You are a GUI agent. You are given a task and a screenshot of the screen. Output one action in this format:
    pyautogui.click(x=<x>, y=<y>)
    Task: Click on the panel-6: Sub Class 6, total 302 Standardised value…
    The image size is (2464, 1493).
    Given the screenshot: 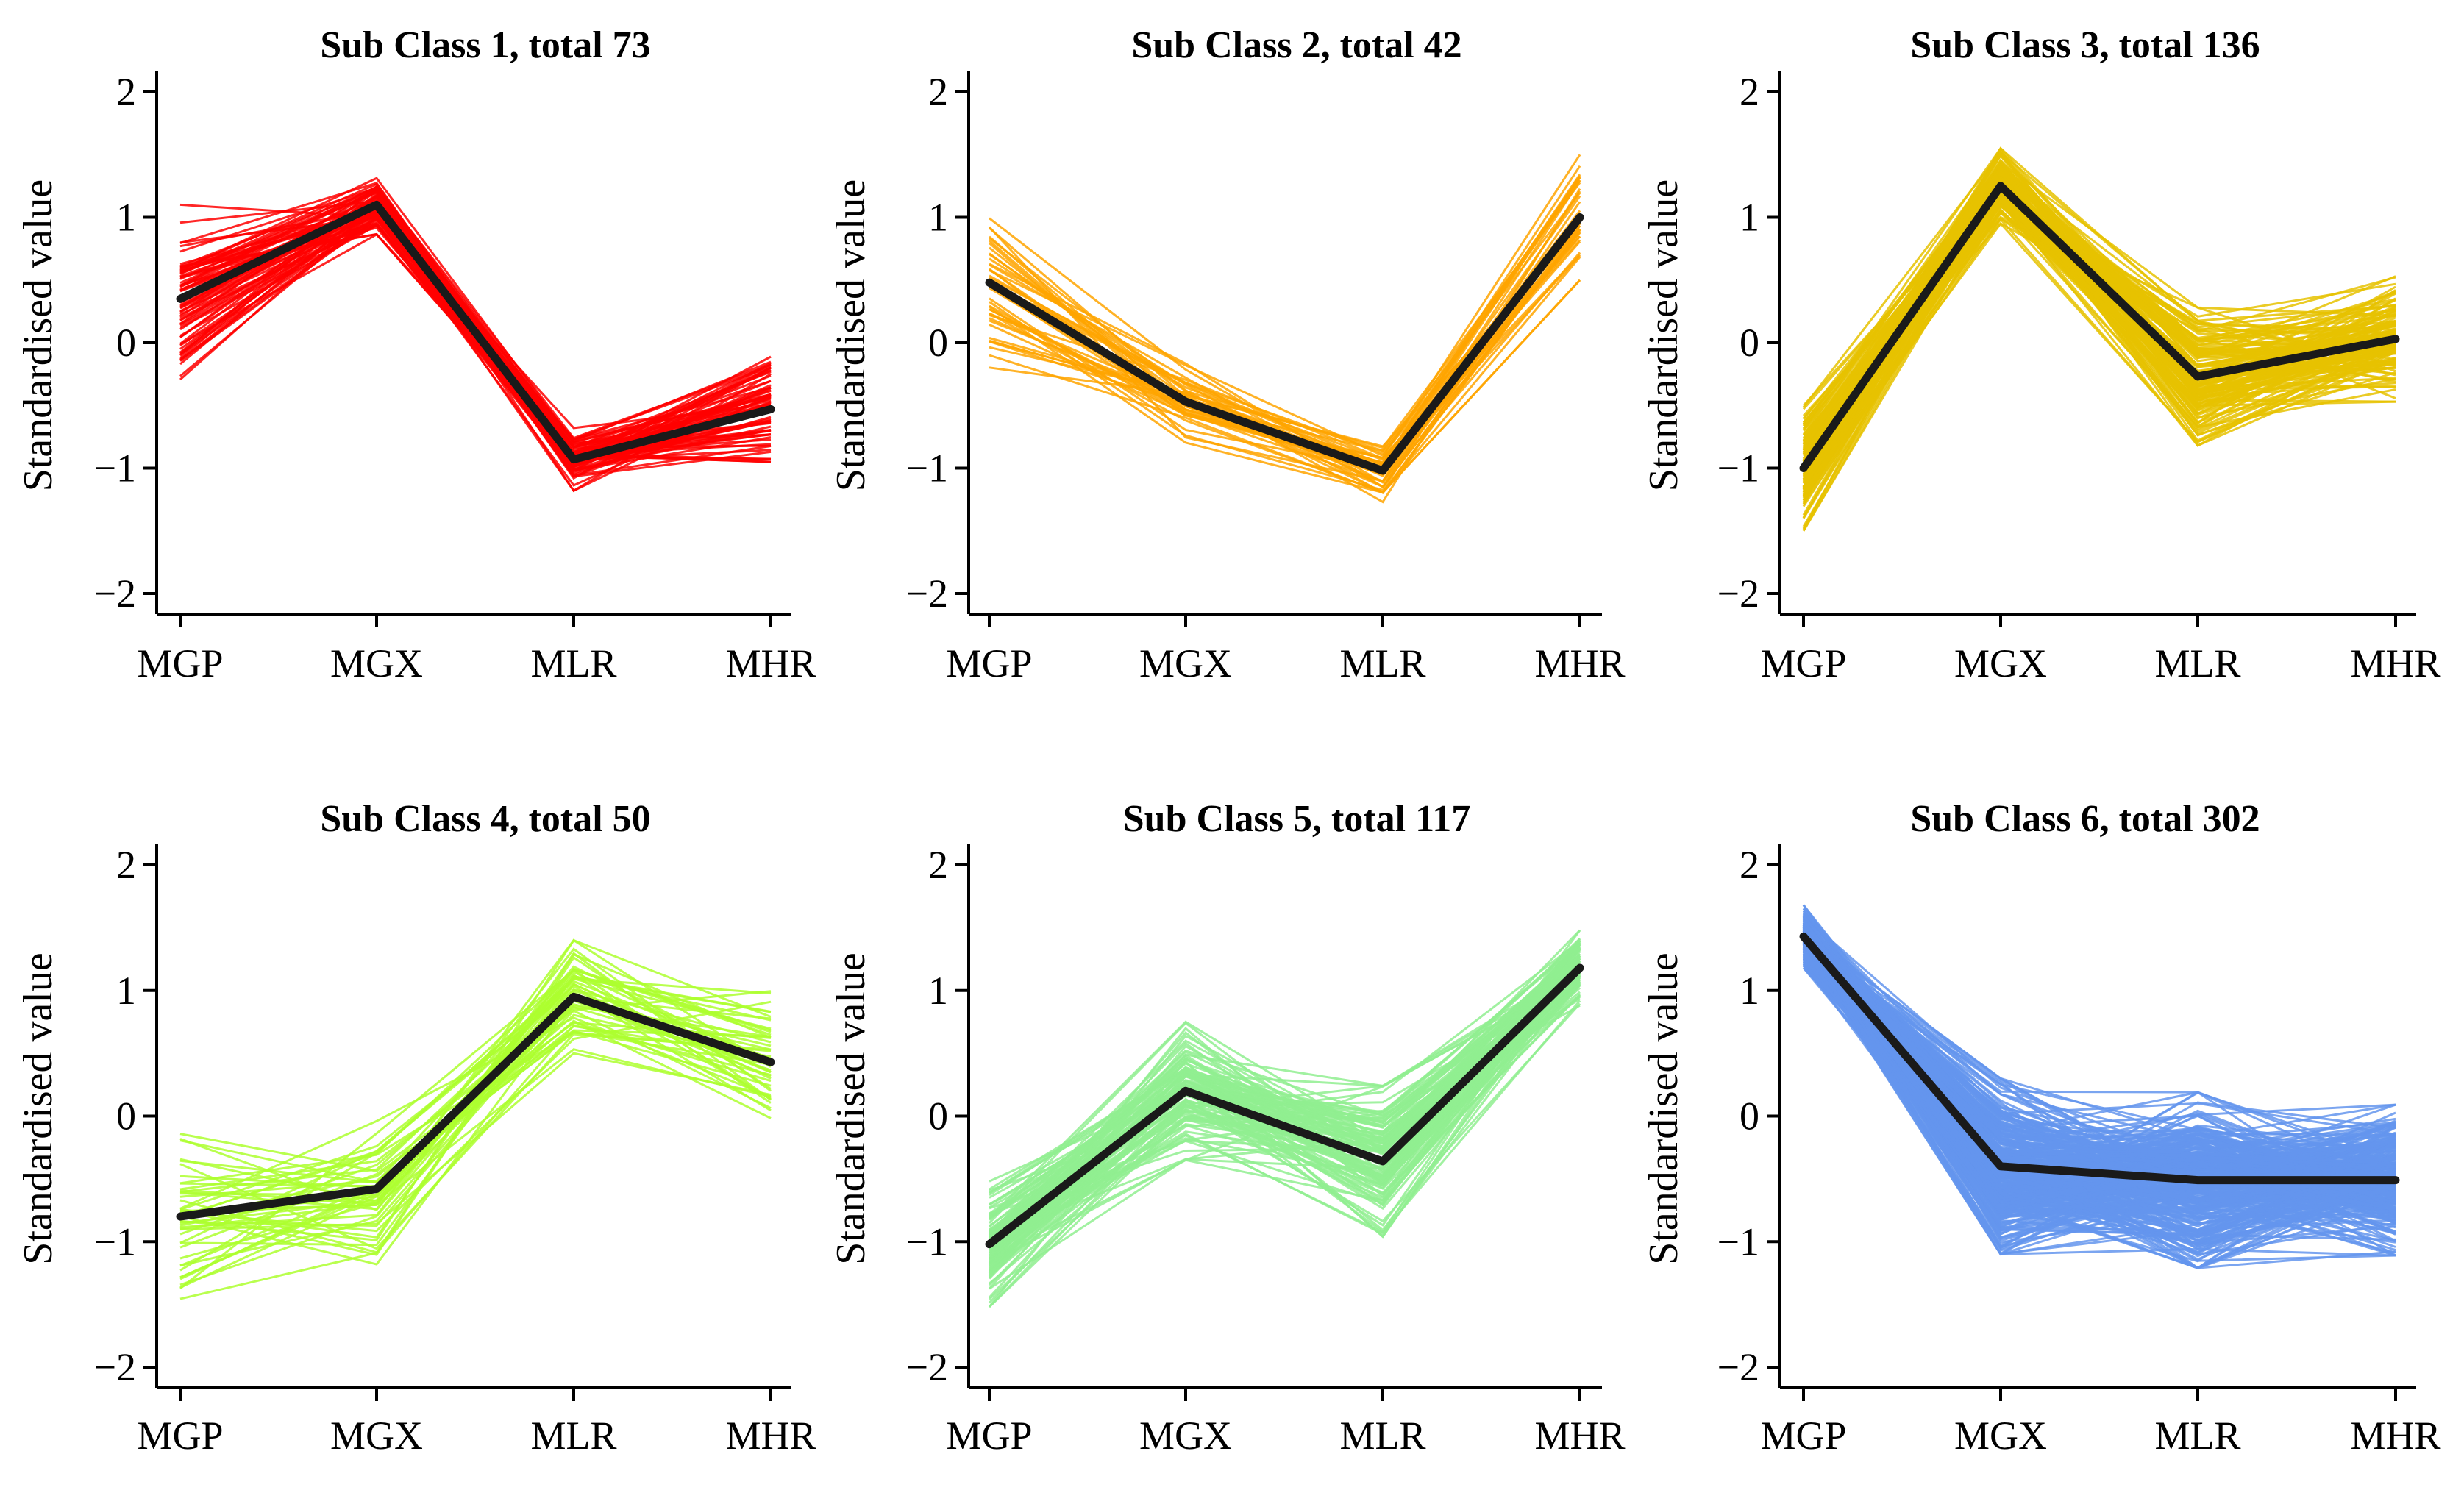 What is the action you would take?
    pyautogui.click(x=2041, y=1128)
    